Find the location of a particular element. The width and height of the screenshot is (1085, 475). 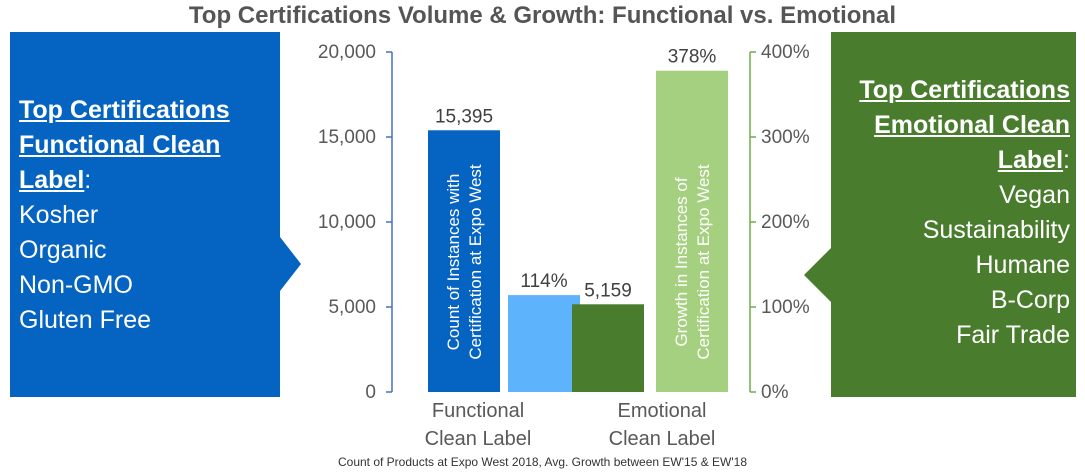

left-axis-tick-label: 20,000 is located at coordinates (347, 52).